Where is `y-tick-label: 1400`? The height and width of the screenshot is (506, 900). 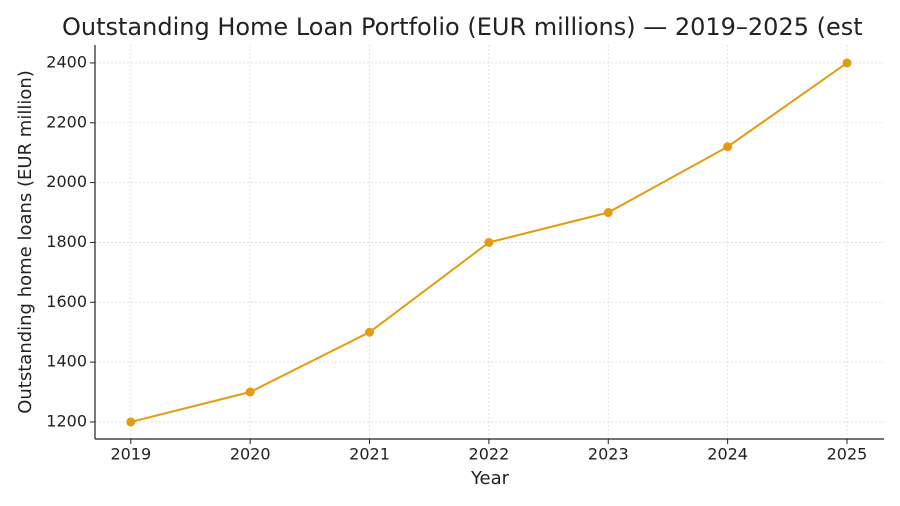 y-tick-label: 1400 is located at coordinates (66, 361).